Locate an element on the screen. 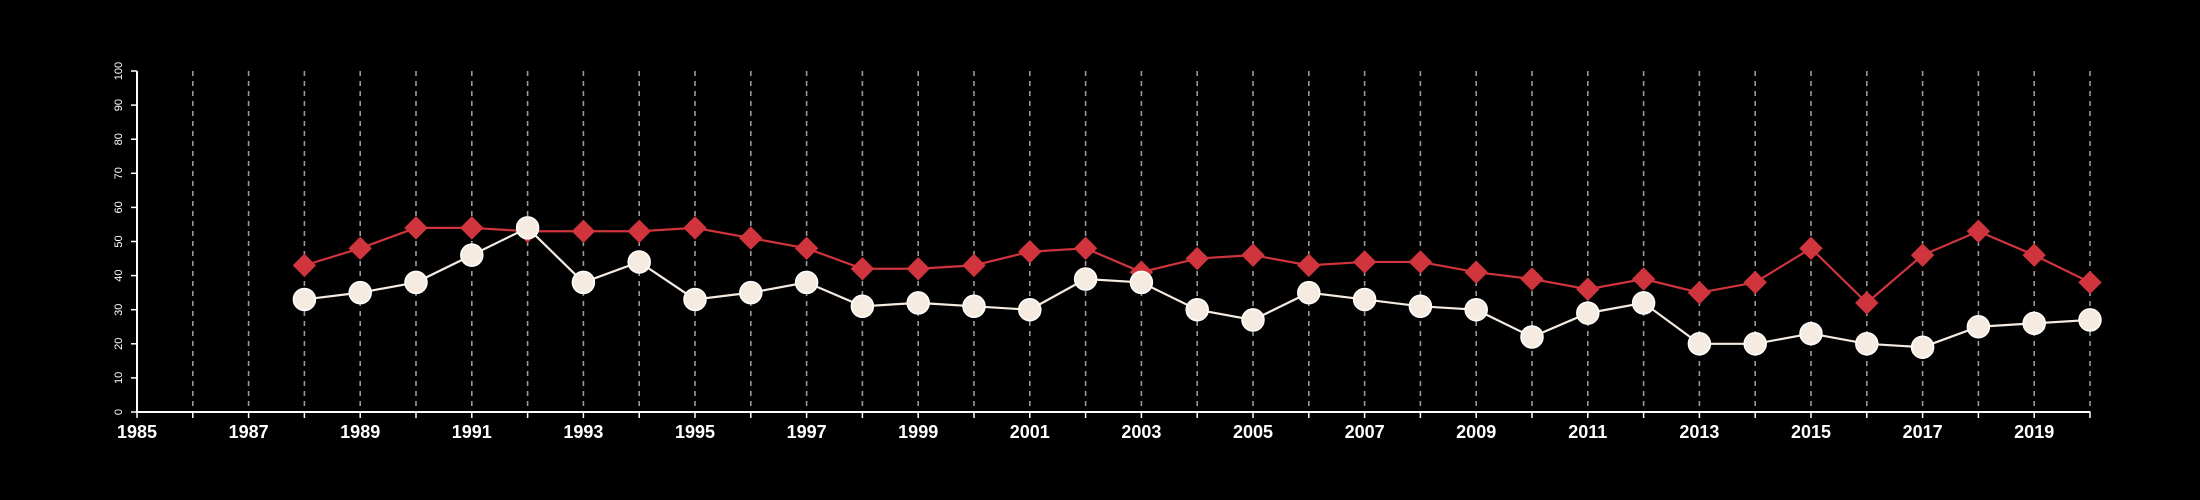  y-tick-label: 0 is located at coordinates (119, 412).